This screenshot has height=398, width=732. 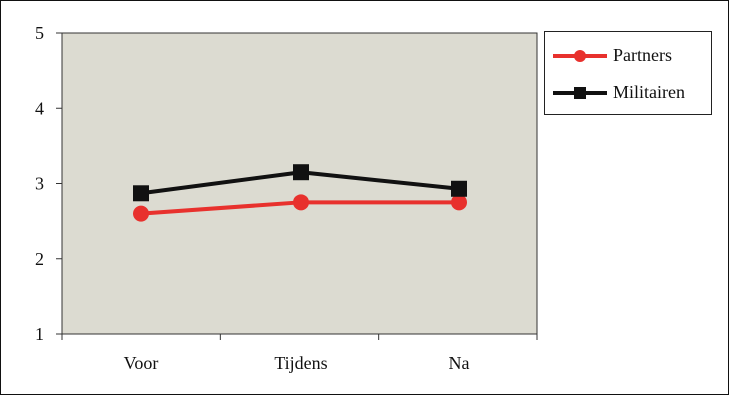 I want to click on y-tick-label: 5, so click(x=39, y=33).